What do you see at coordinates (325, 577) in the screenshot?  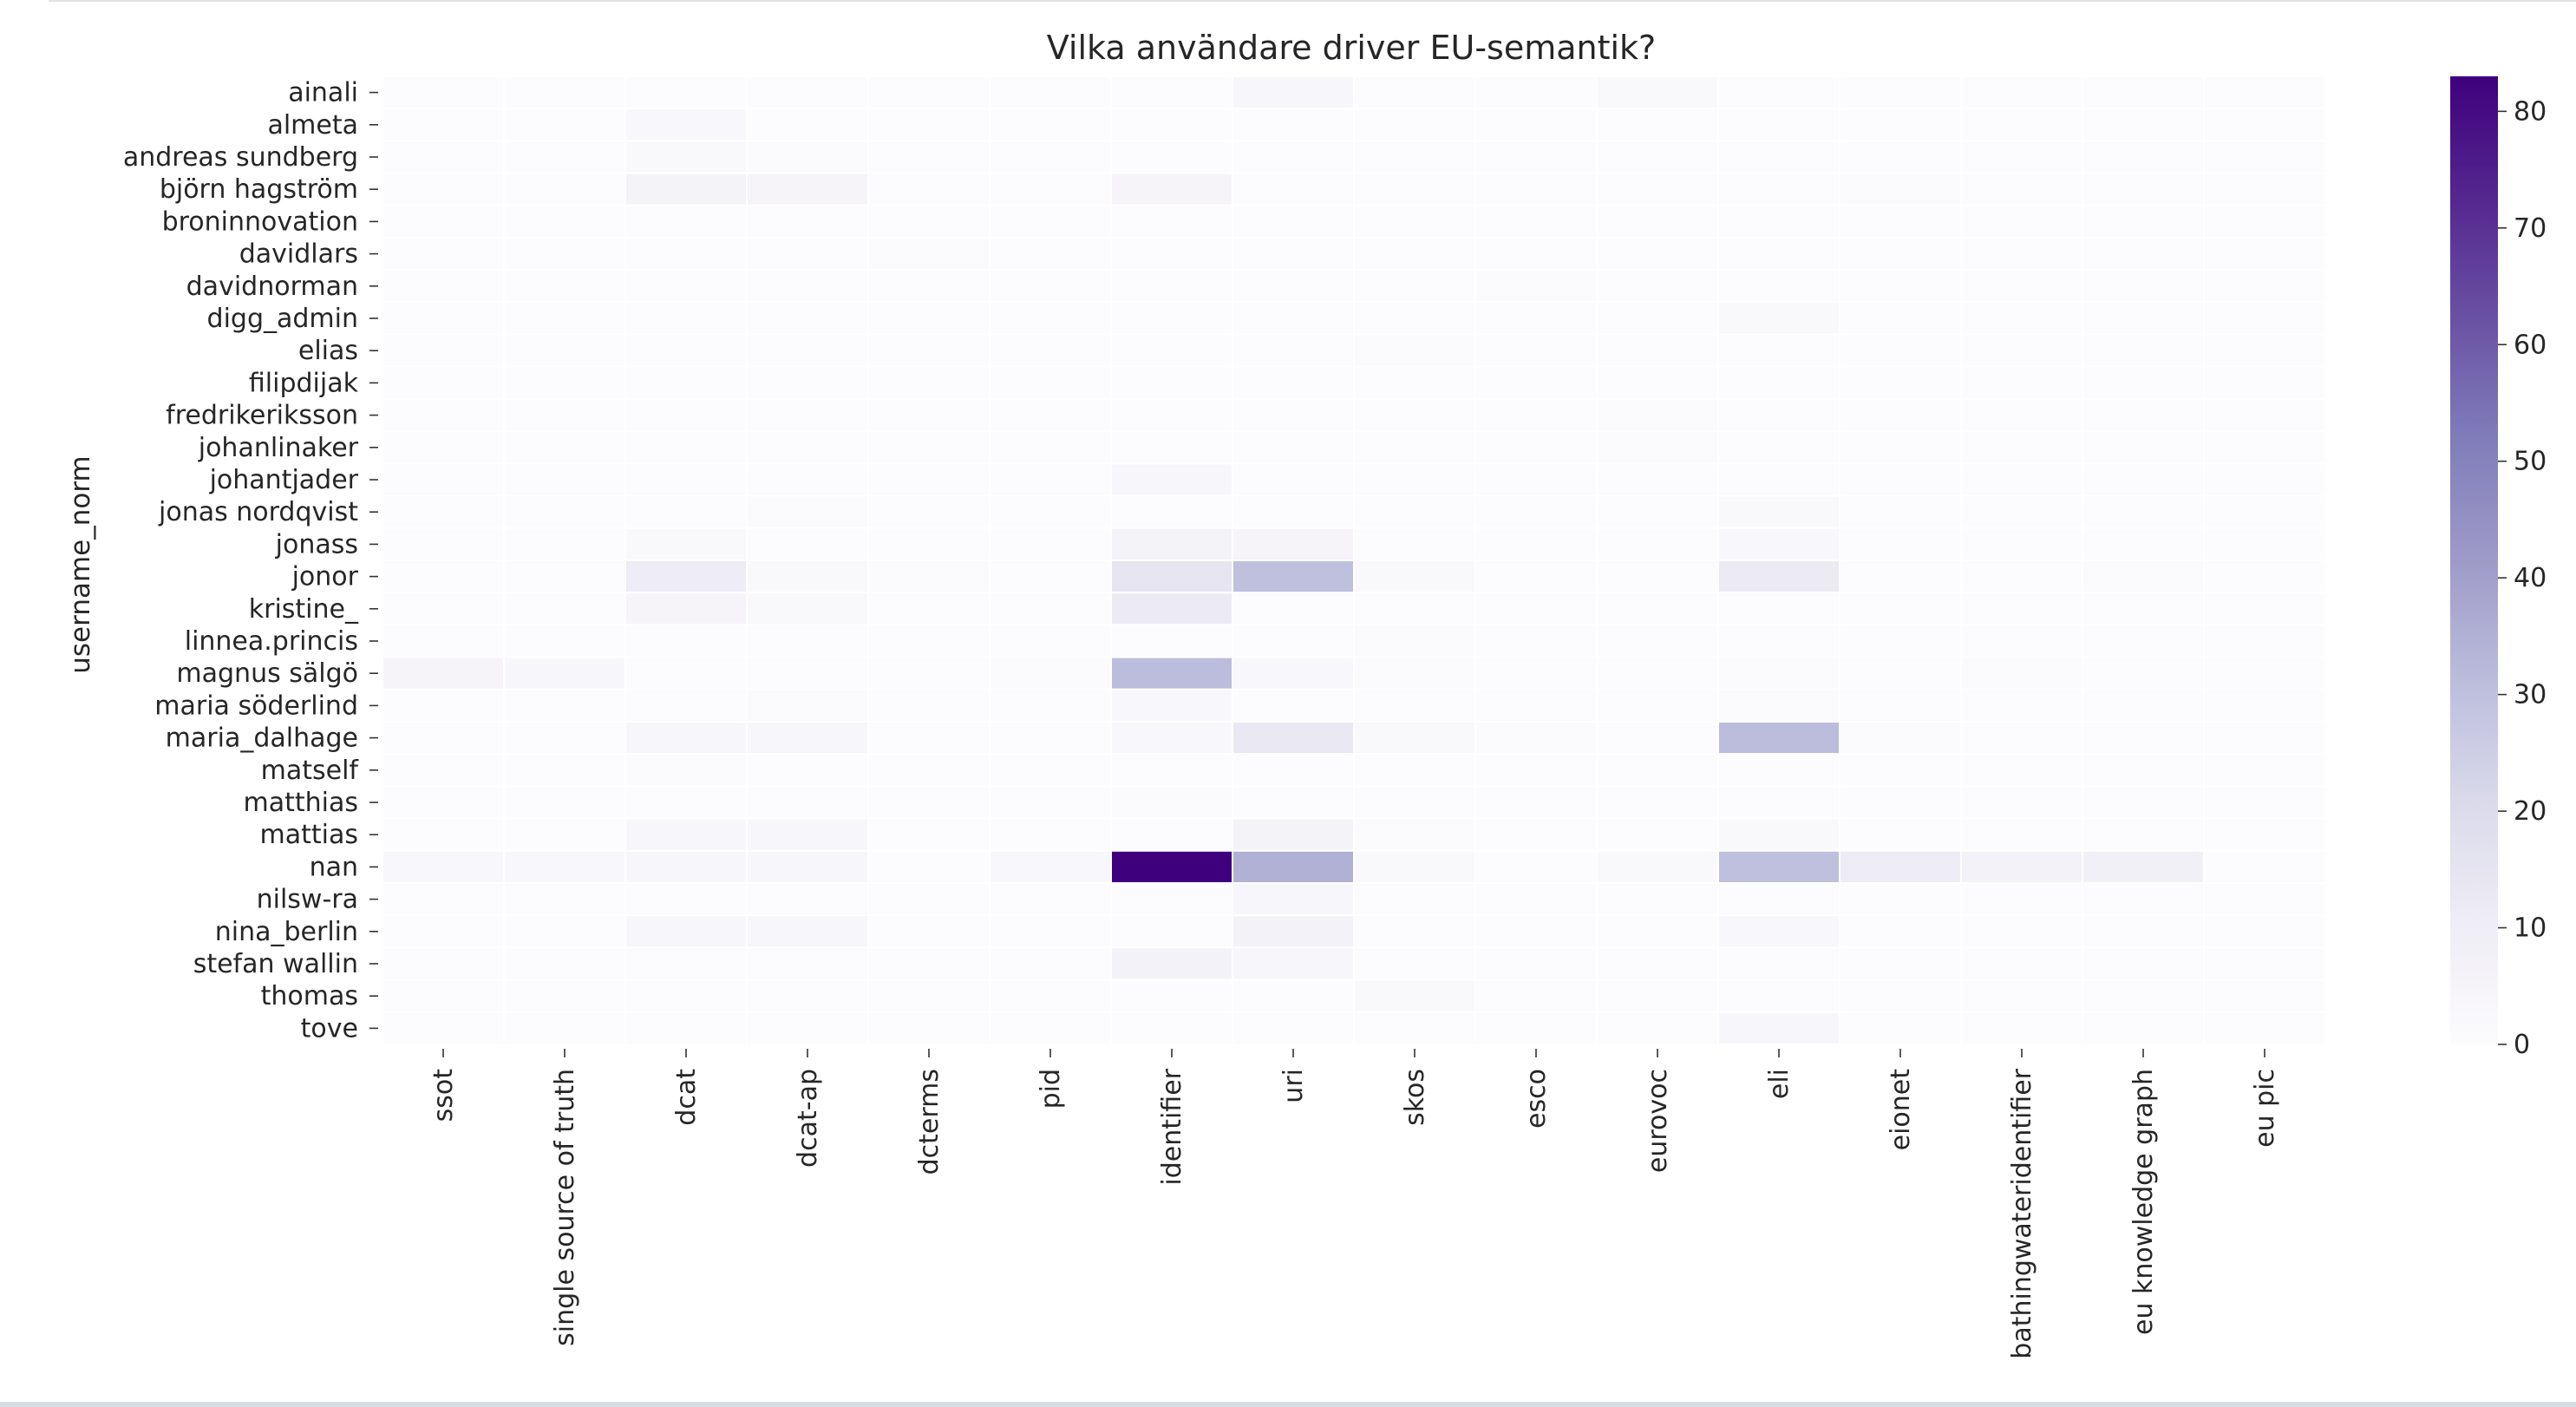 I see `row-label: jonor` at bounding box center [325, 577].